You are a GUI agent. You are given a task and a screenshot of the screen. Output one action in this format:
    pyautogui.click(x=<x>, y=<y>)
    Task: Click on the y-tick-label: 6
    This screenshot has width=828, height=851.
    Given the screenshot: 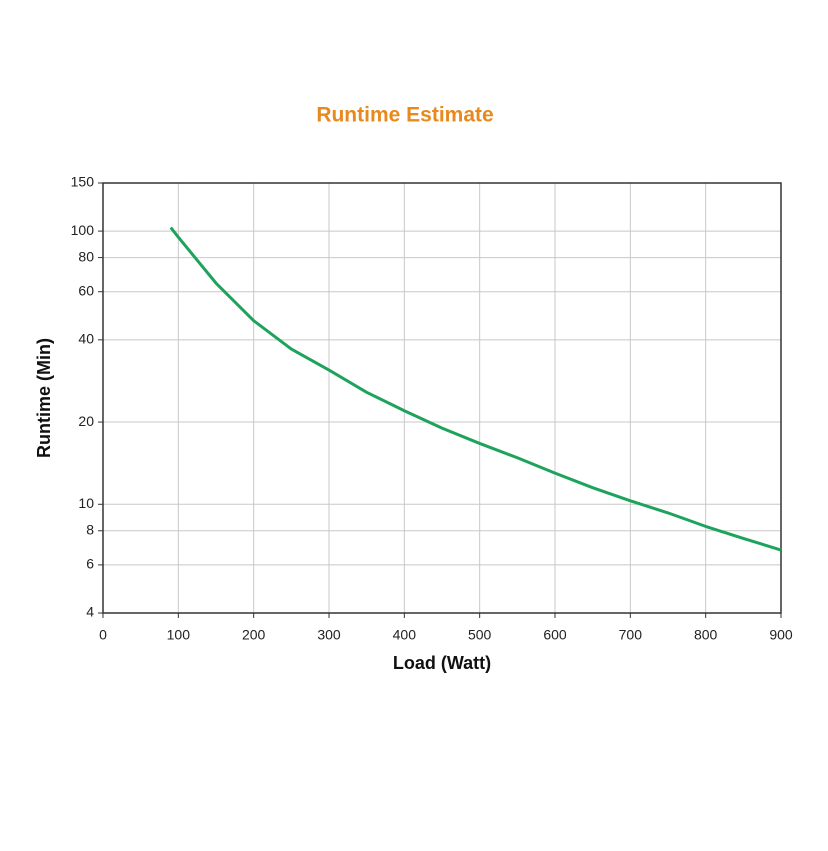 What is the action you would take?
    pyautogui.click(x=90, y=564)
    